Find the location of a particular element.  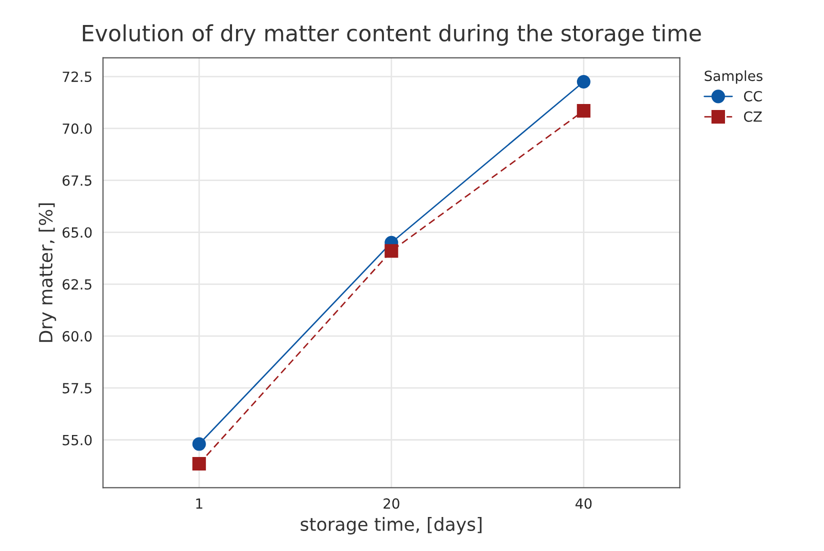

y-tick-label: 72.5 is located at coordinates (77, 77).